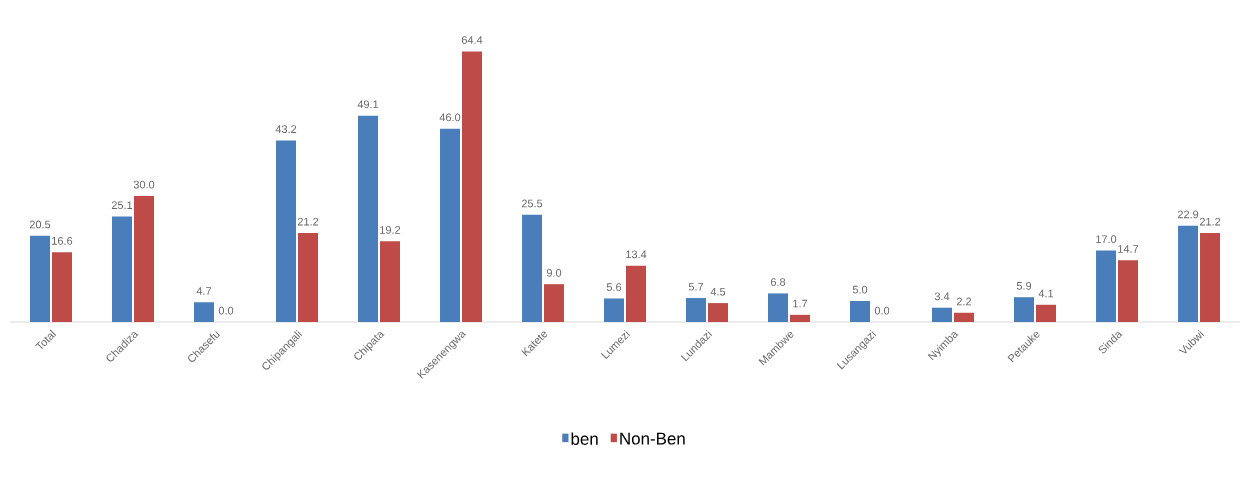 The image size is (1248, 486). What do you see at coordinates (122, 205) in the screenshot?
I see `data-label: 25.1` at bounding box center [122, 205].